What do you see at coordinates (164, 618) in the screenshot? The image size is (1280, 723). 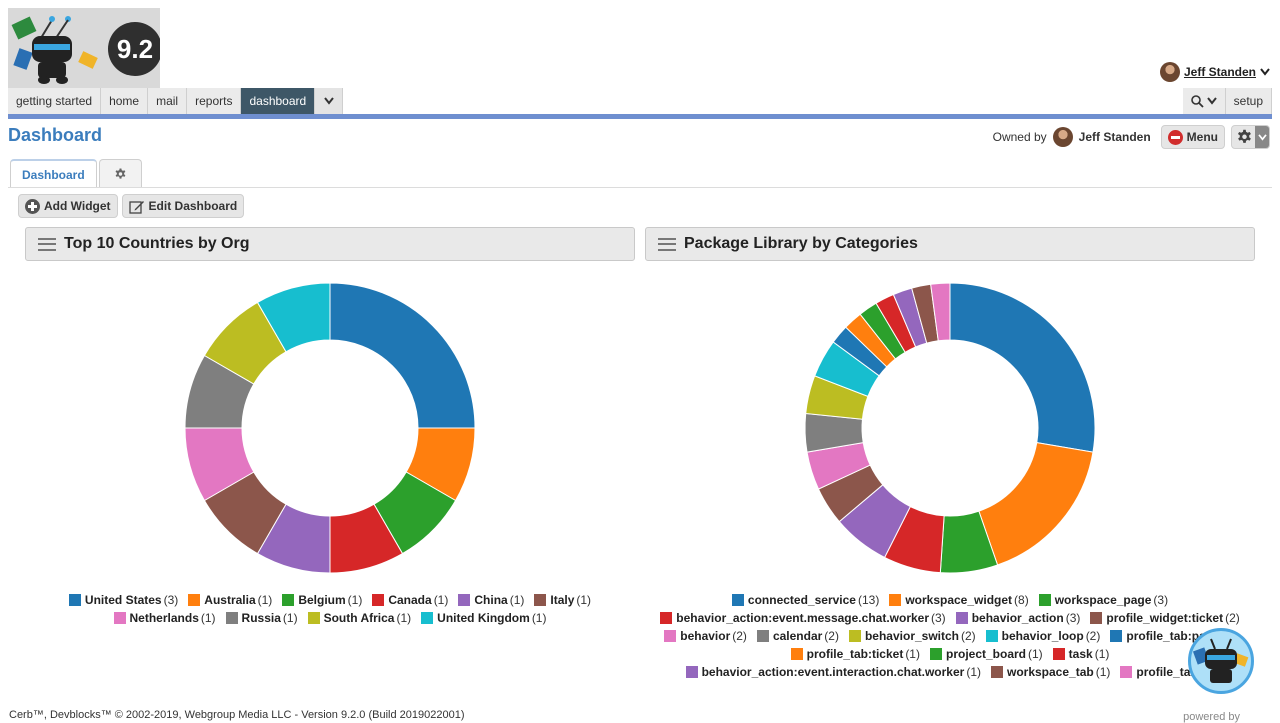 I see `legend-item-netherlands: Netherlands (1)` at bounding box center [164, 618].